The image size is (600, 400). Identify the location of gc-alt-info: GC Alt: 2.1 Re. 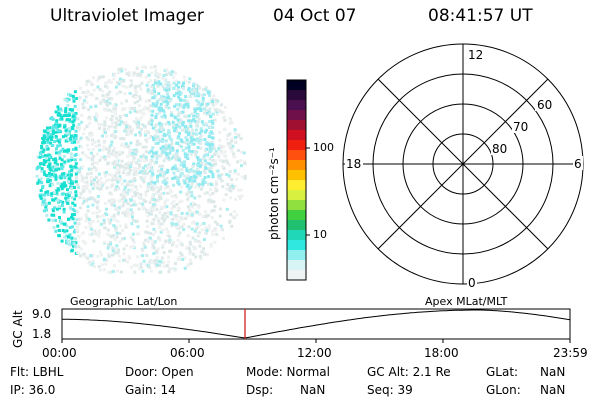
(409, 372).